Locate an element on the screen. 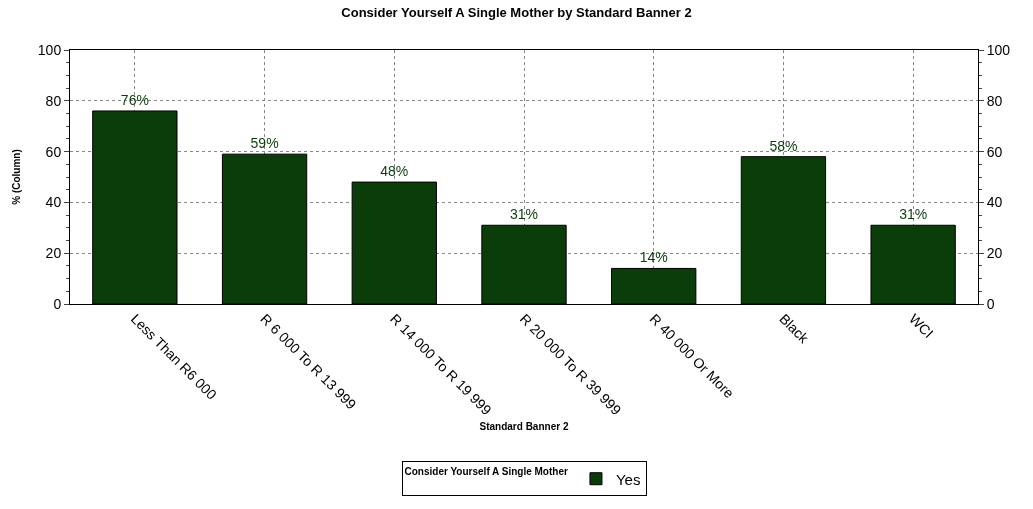 This screenshot has height=509, width=1033. y2-tick-label: 80 is located at coordinates (994, 100).